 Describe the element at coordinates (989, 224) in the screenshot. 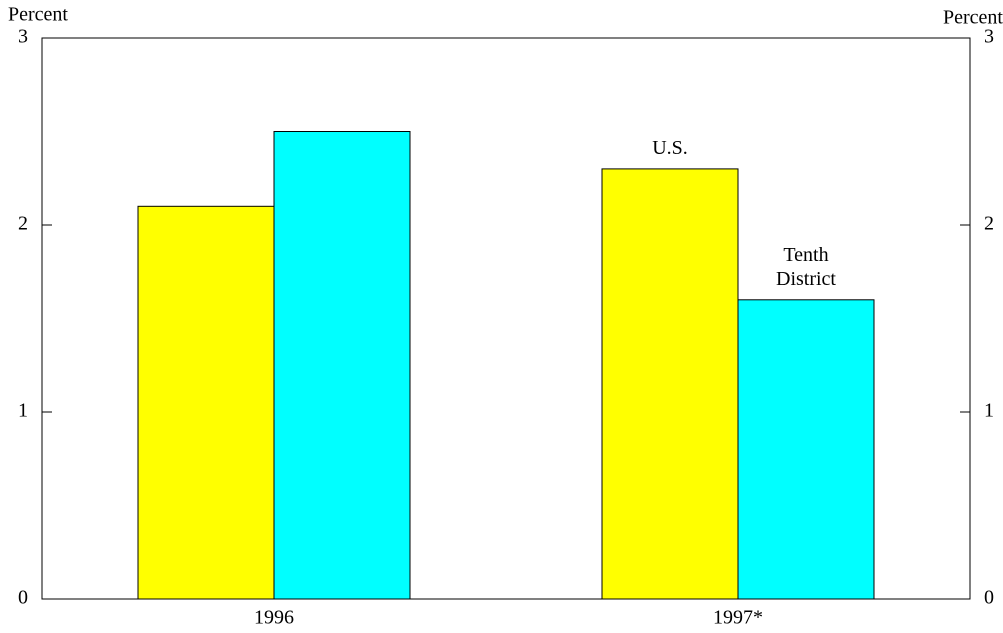

I see `y2-tick-label: 2` at that location.